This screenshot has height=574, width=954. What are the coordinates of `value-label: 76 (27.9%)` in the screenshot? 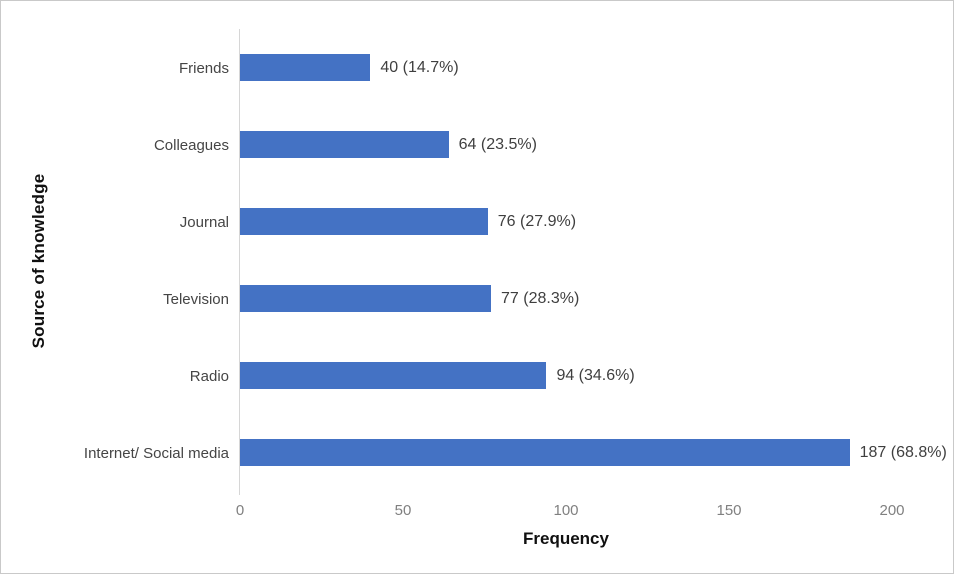 It's located at (537, 221).